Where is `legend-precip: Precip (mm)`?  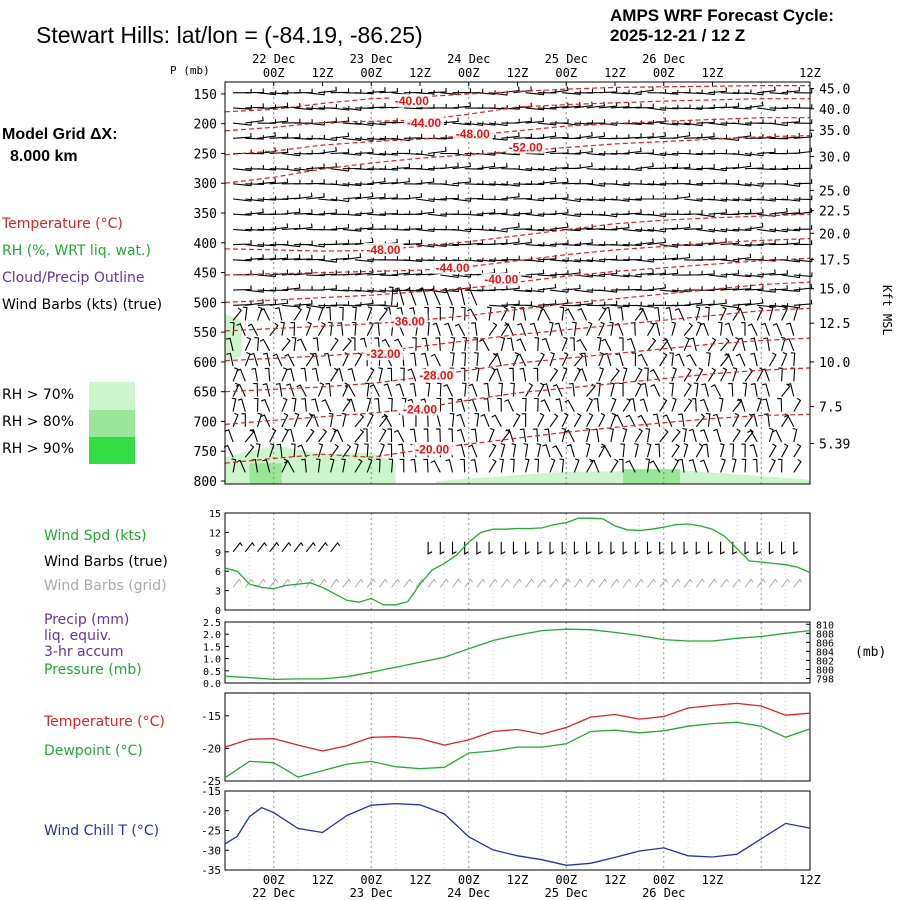 legend-precip: Precip (mm) is located at coordinates (87, 620).